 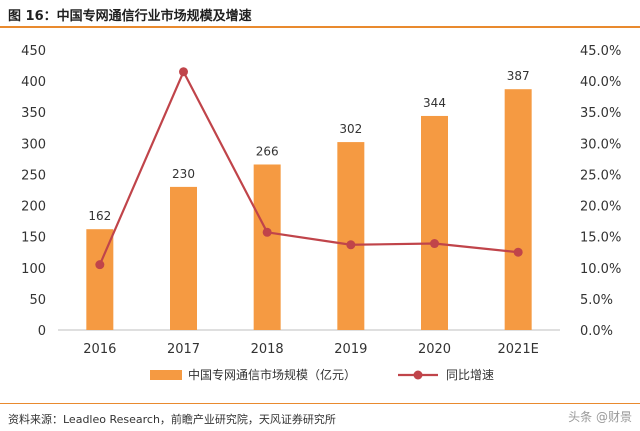 I want to click on y-right-tick-label: 40.0%, so click(x=600, y=82).